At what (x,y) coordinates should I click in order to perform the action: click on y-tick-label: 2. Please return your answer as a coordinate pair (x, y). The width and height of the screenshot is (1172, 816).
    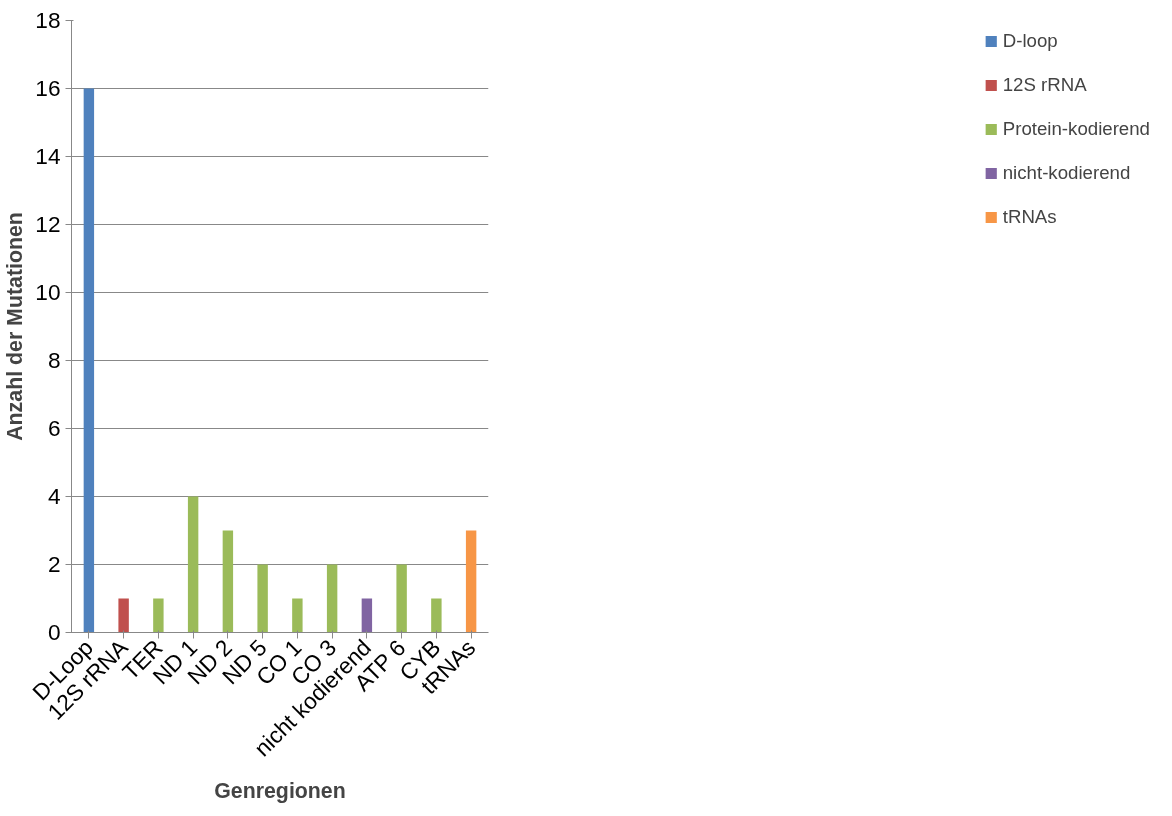
    Looking at the image, I should click on (54, 564).